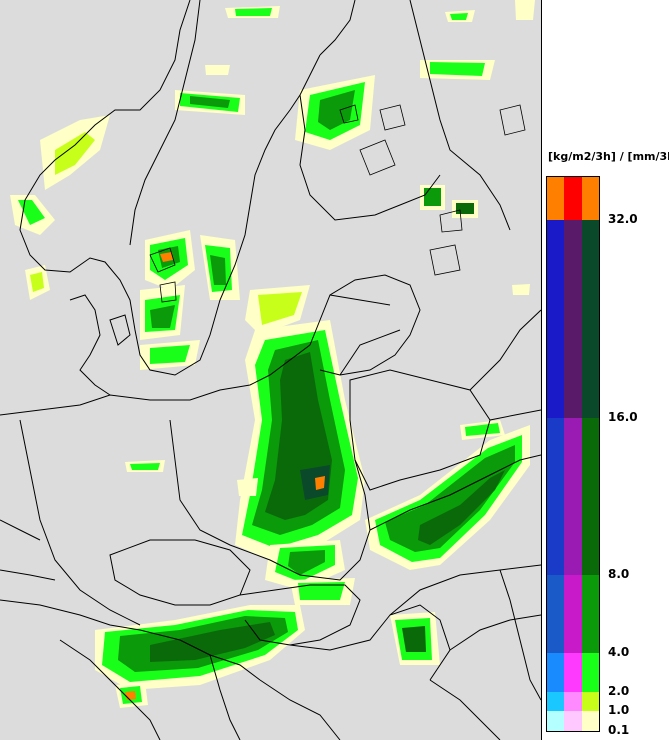  What do you see at coordinates (395, 139) in the screenshot?
I see `precip-finland` at bounding box center [395, 139].